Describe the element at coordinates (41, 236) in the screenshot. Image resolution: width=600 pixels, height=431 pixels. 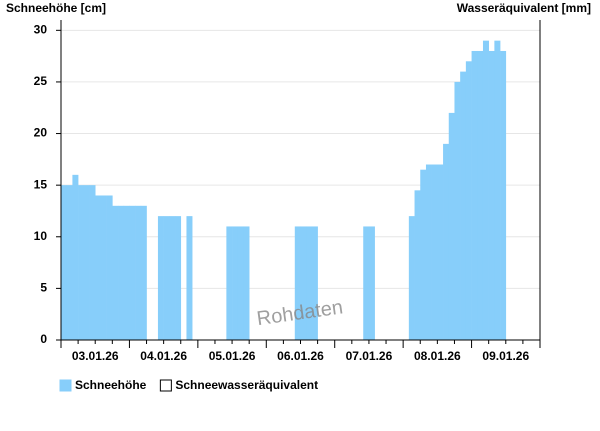
I see `y-tick-label: 10` at that location.